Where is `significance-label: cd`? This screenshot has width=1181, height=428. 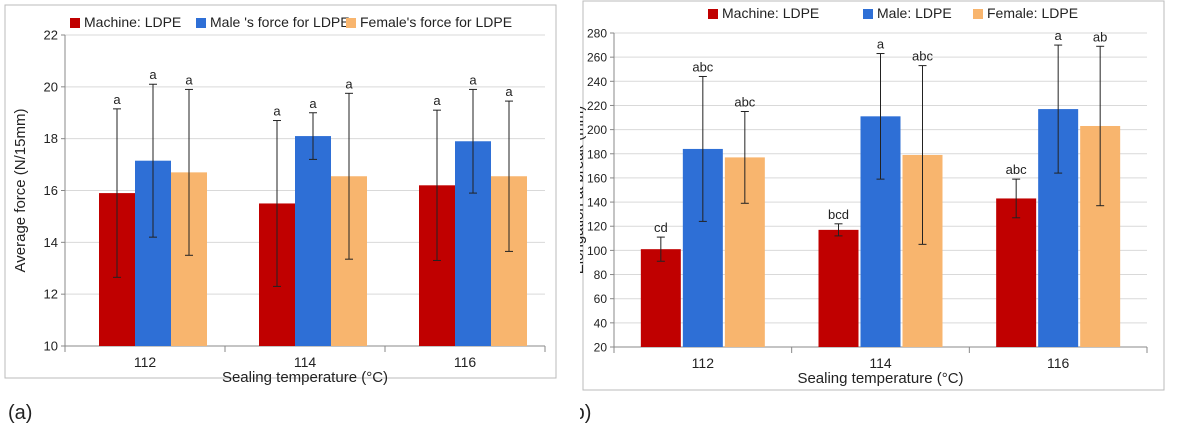 significance-label: cd is located at coordinates (661, 227).